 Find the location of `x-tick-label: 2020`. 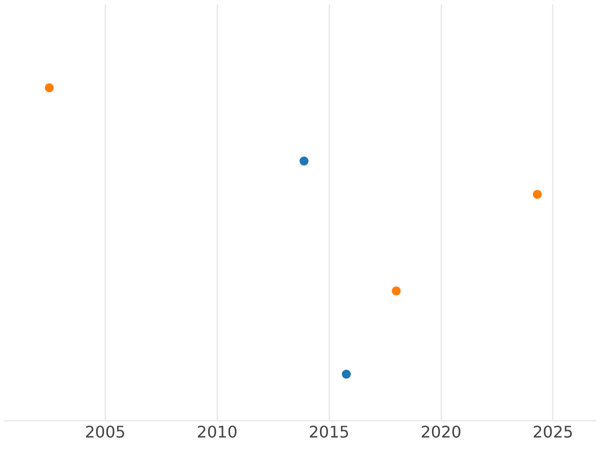

x-tick-label: 2020 is located at coordinates (441, 432).